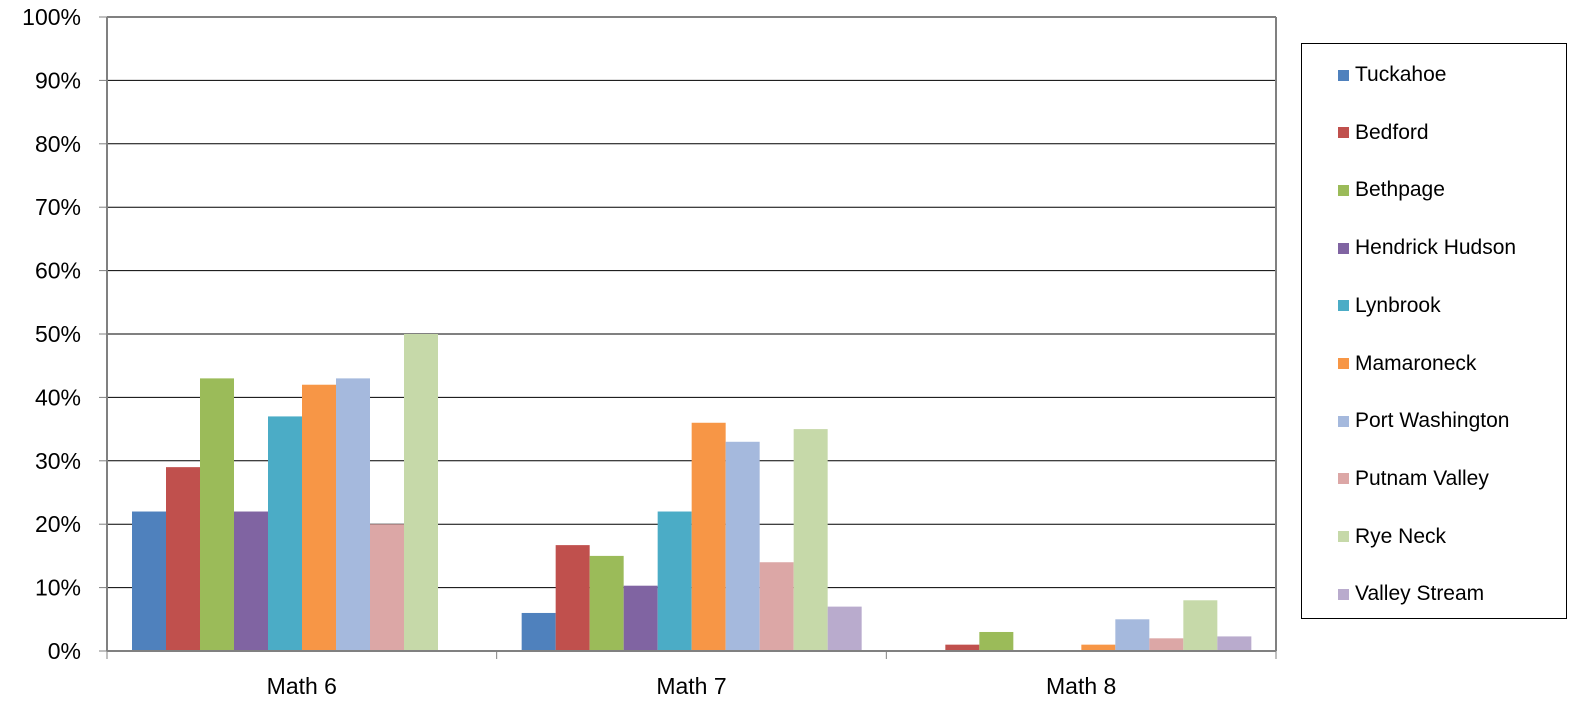 The image size is (1593, 714). What do you see at coordinates (1081, 686) in the screenshot?
I see `x-tick-label: Math 8` at bounding box center [1081, 686].